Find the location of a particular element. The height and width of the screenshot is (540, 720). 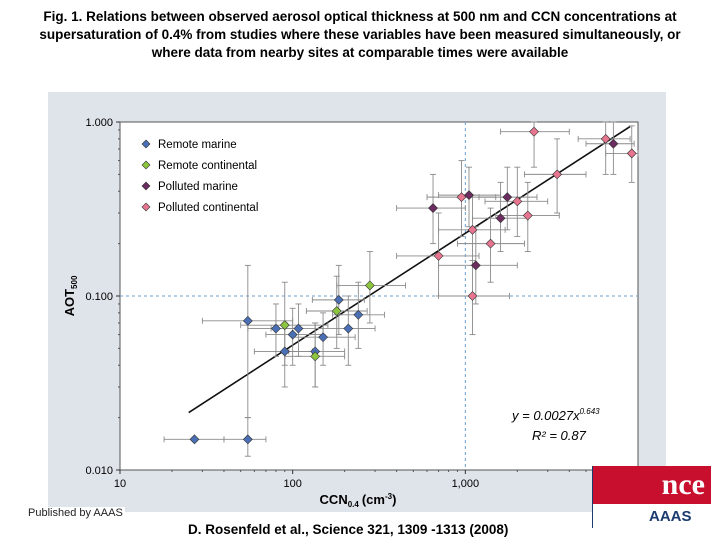

y-label-main: AOT is located at coordinates (69, 303).